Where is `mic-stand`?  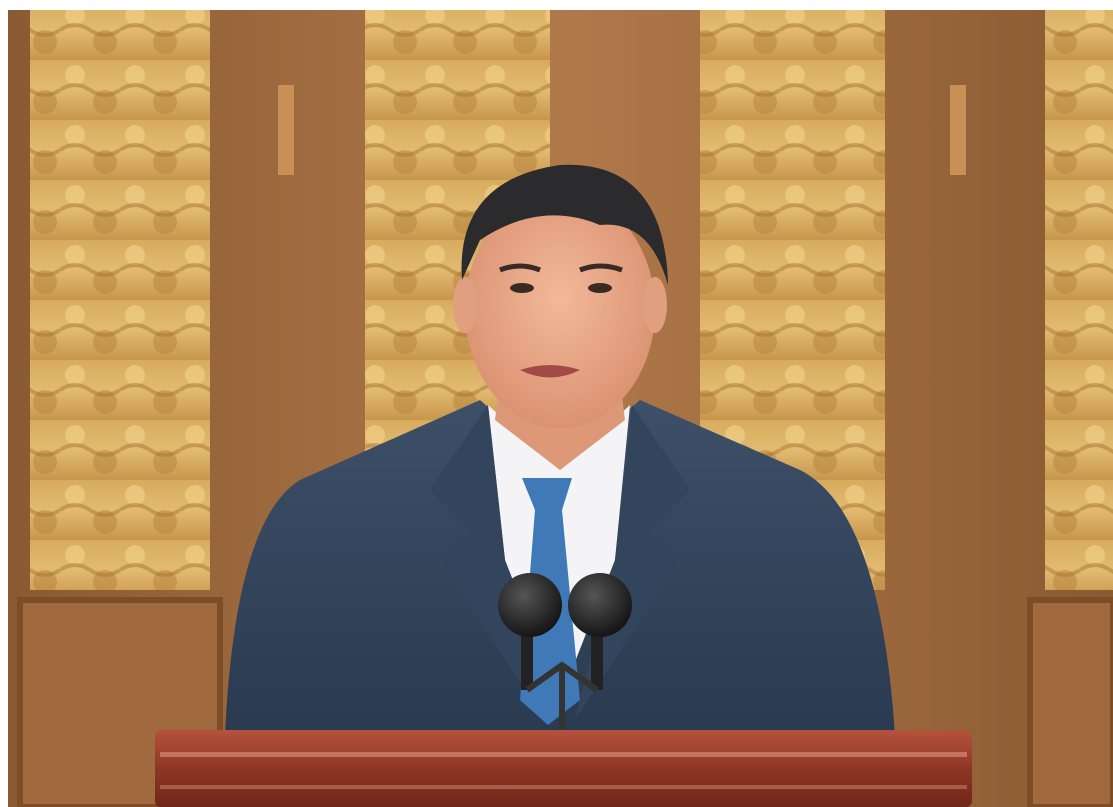
mic-stand is located at coordinates (562, 695).